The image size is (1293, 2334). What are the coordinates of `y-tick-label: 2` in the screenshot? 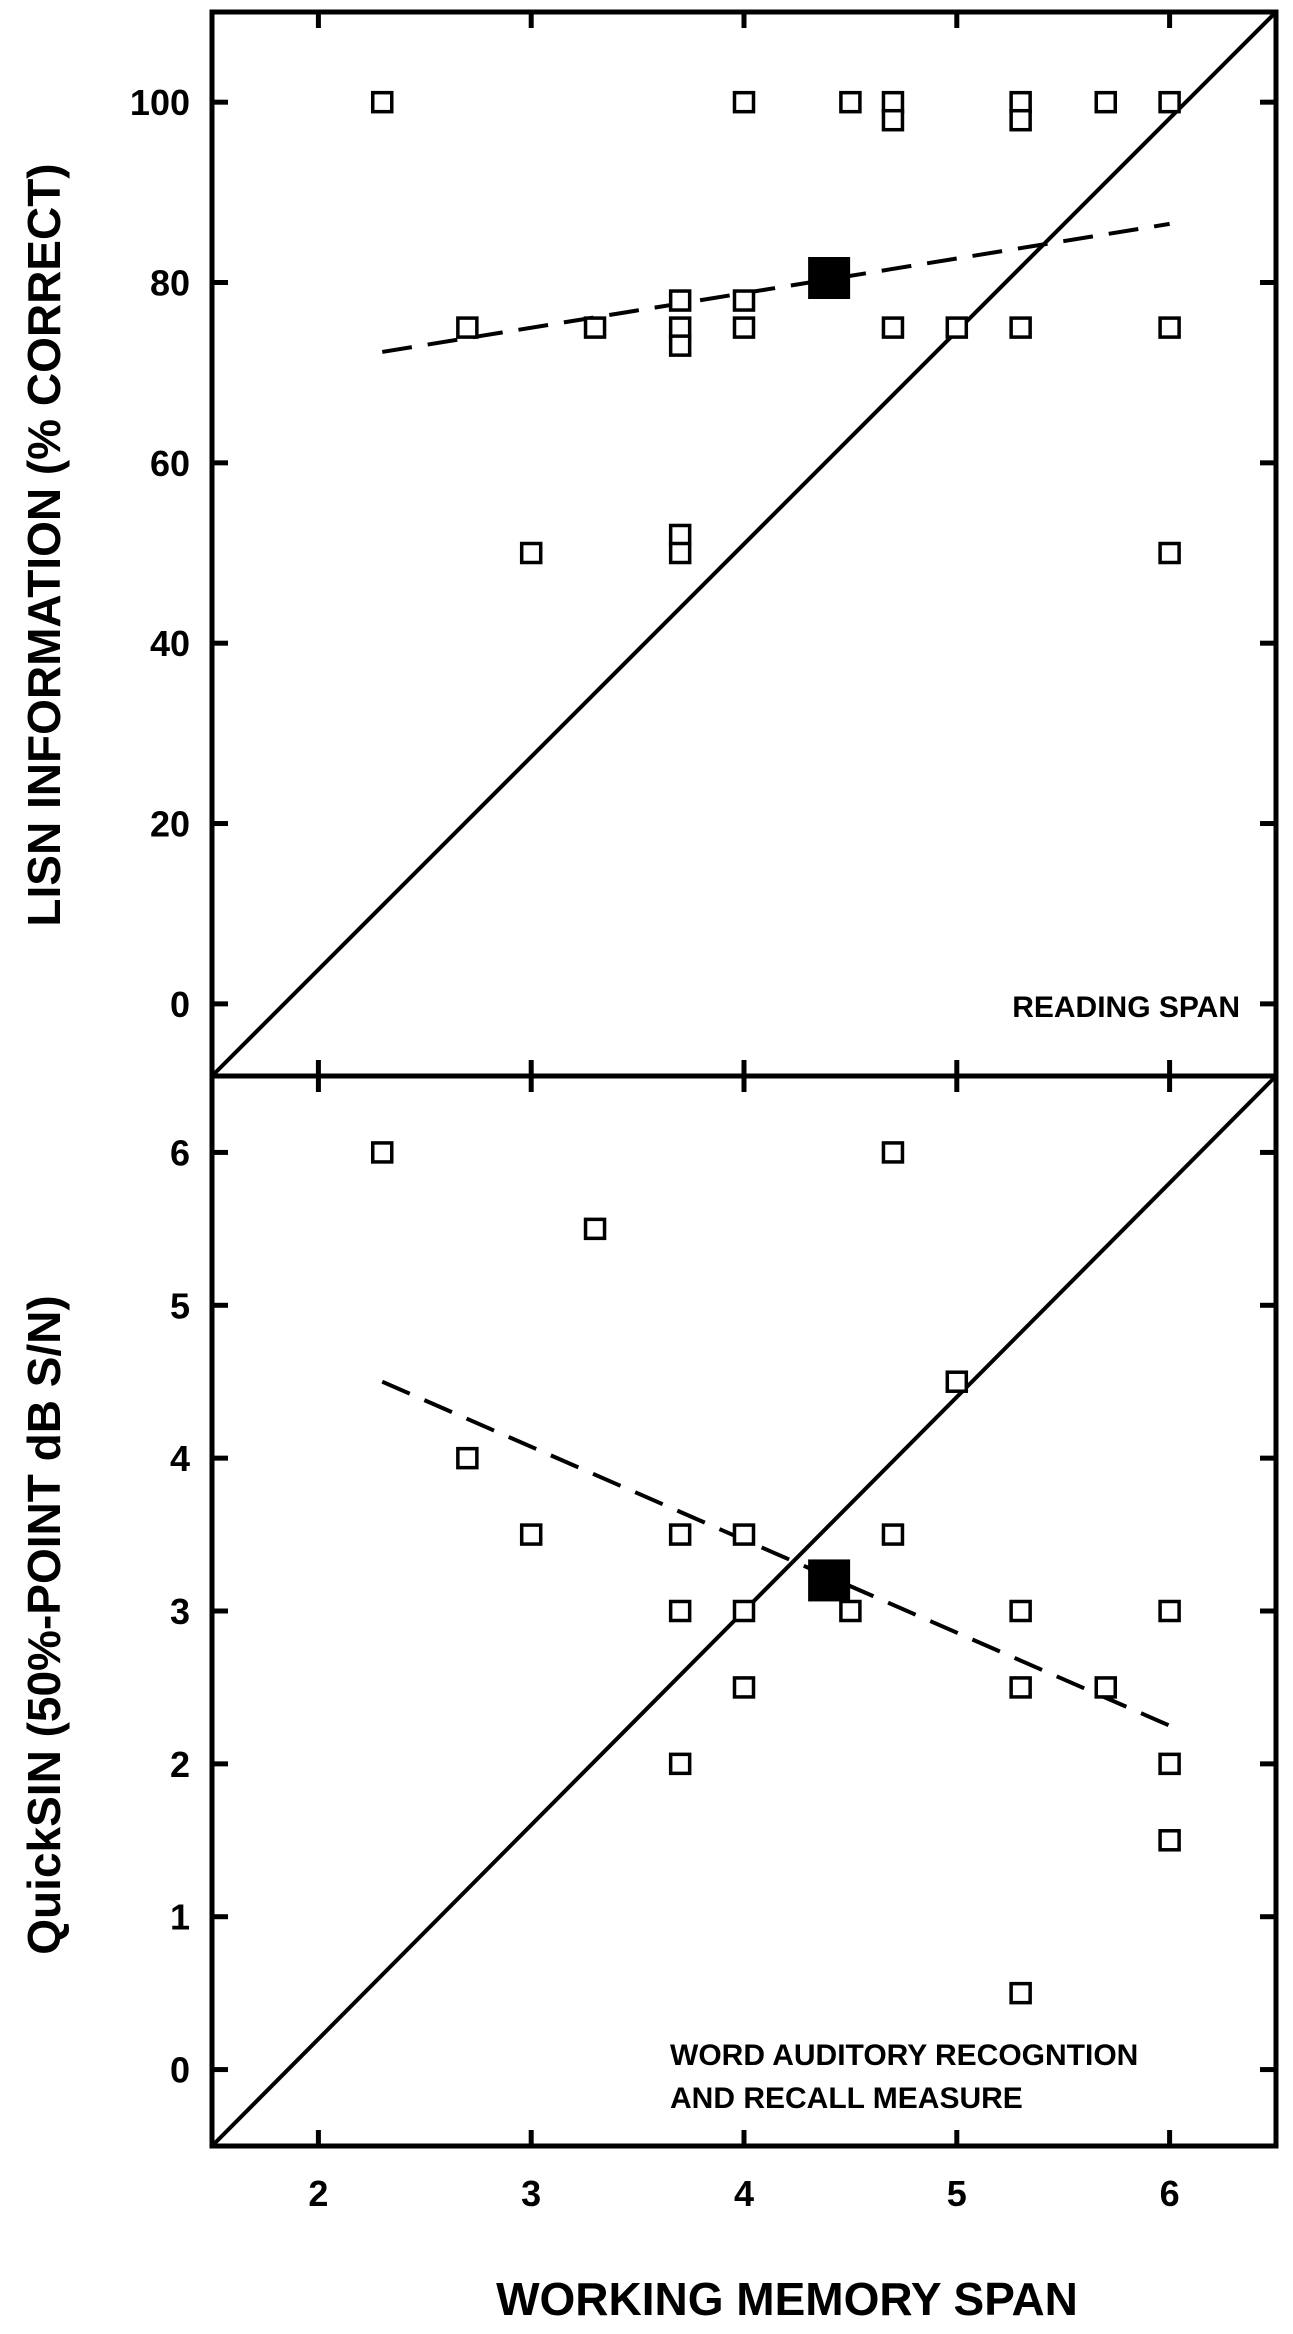 It's located at (180, 1764).